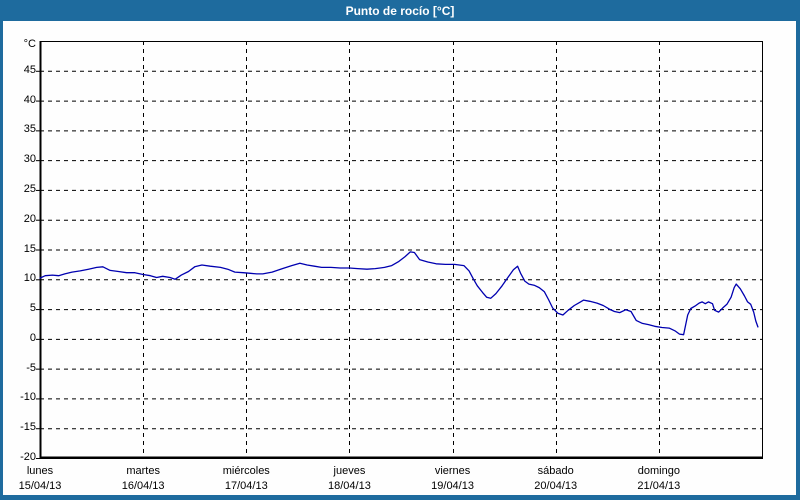  Describe the element at coordinates (29, 69) in the screenshot. I see `y-tick-label: 45` at that location.